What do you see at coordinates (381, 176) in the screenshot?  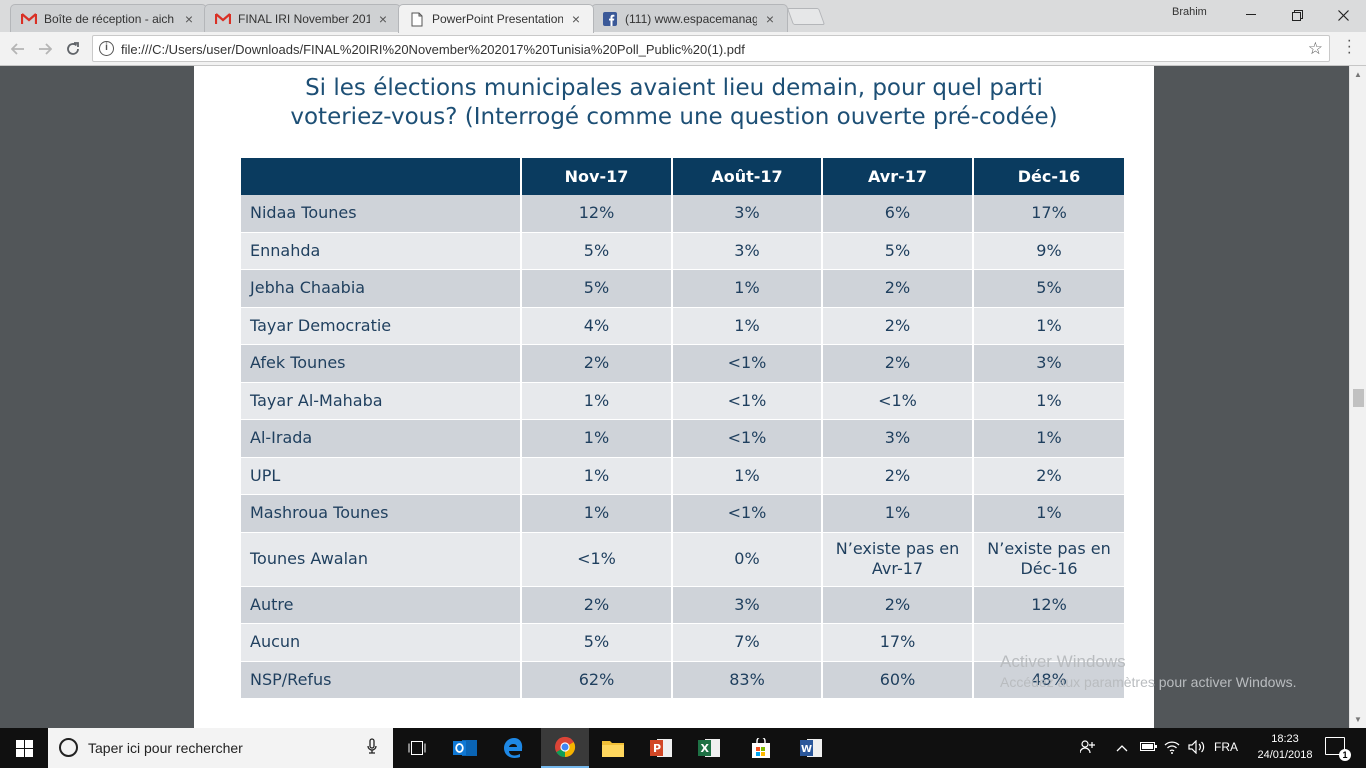 I see `column-header` at bounding box center [381, 176].